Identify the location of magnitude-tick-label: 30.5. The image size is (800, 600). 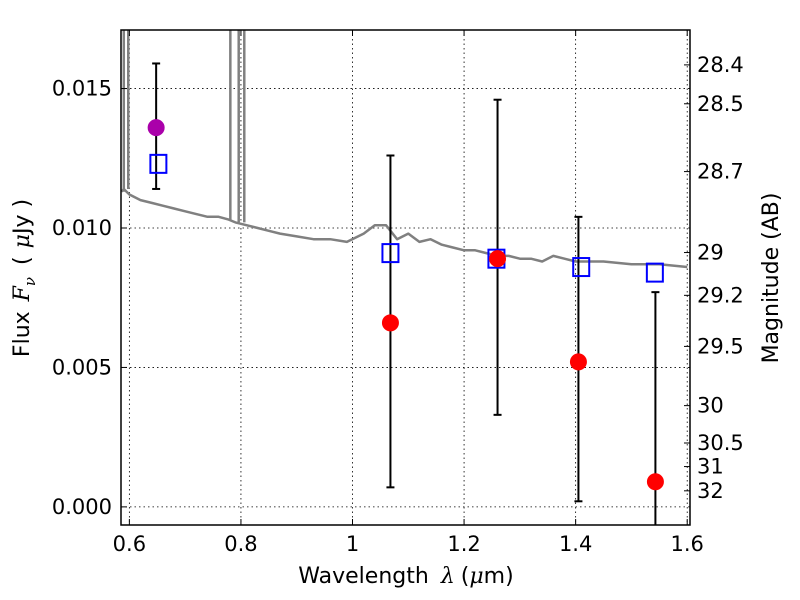
(720, 443).